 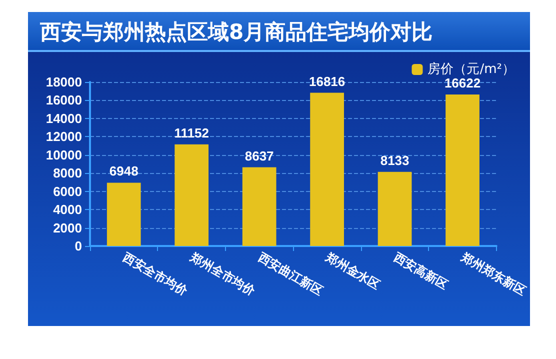 What do you see at coordinates (259, 156) in the screenshot?
I see `data-label: 8637` at bounding box center [259, 156].